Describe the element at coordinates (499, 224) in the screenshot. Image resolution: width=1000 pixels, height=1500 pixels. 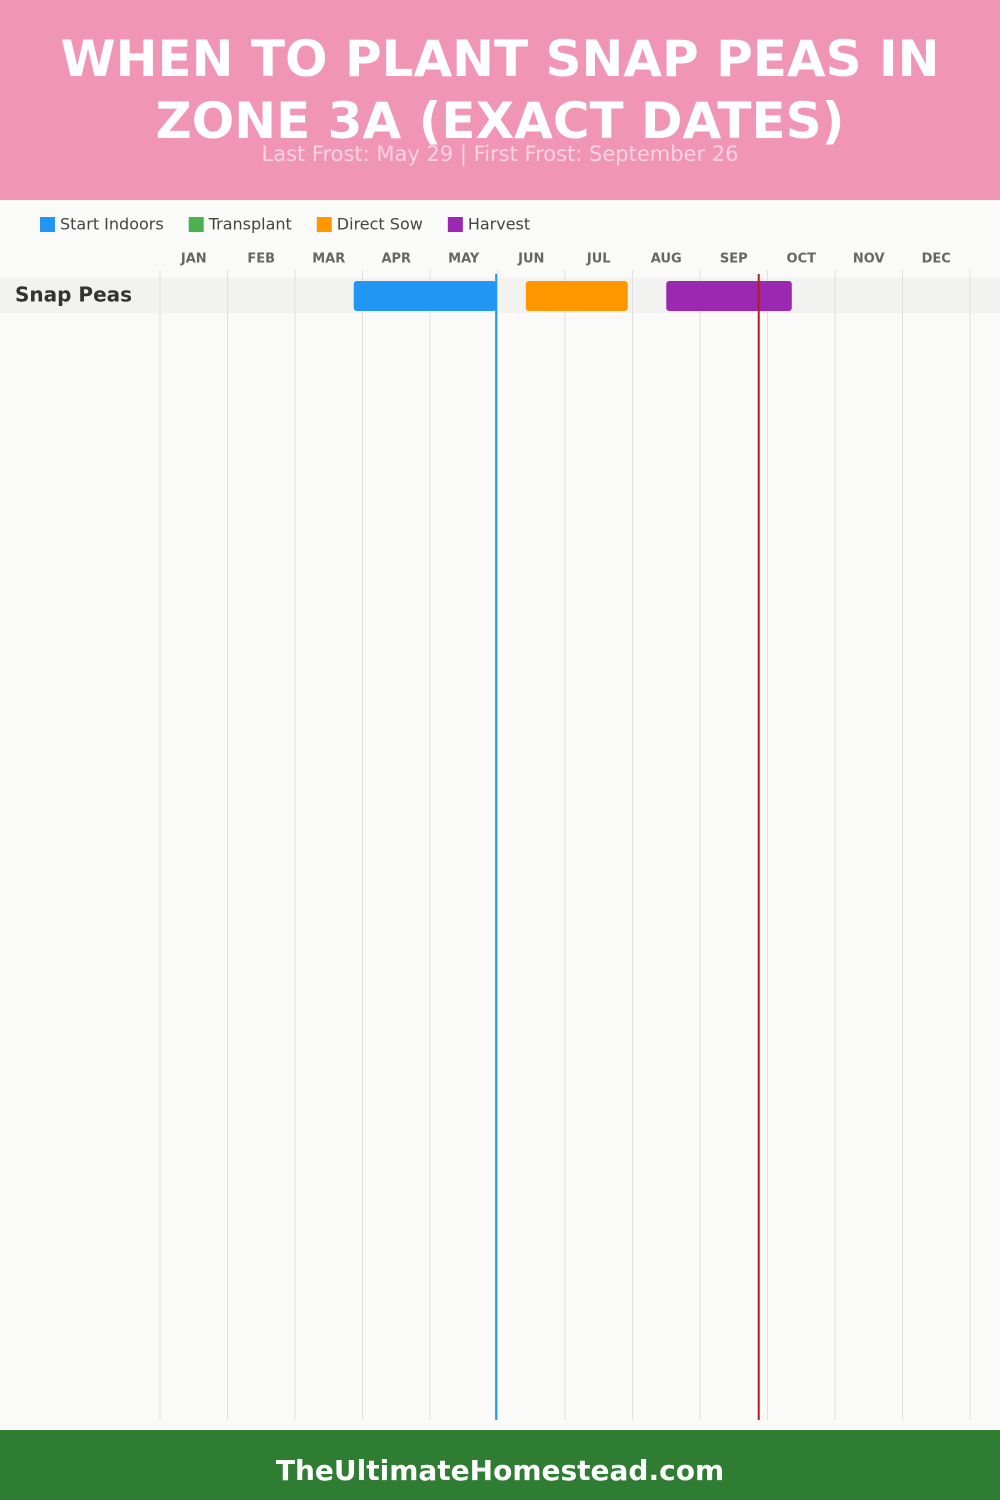
I see `legend-label: Harvest` at that location.